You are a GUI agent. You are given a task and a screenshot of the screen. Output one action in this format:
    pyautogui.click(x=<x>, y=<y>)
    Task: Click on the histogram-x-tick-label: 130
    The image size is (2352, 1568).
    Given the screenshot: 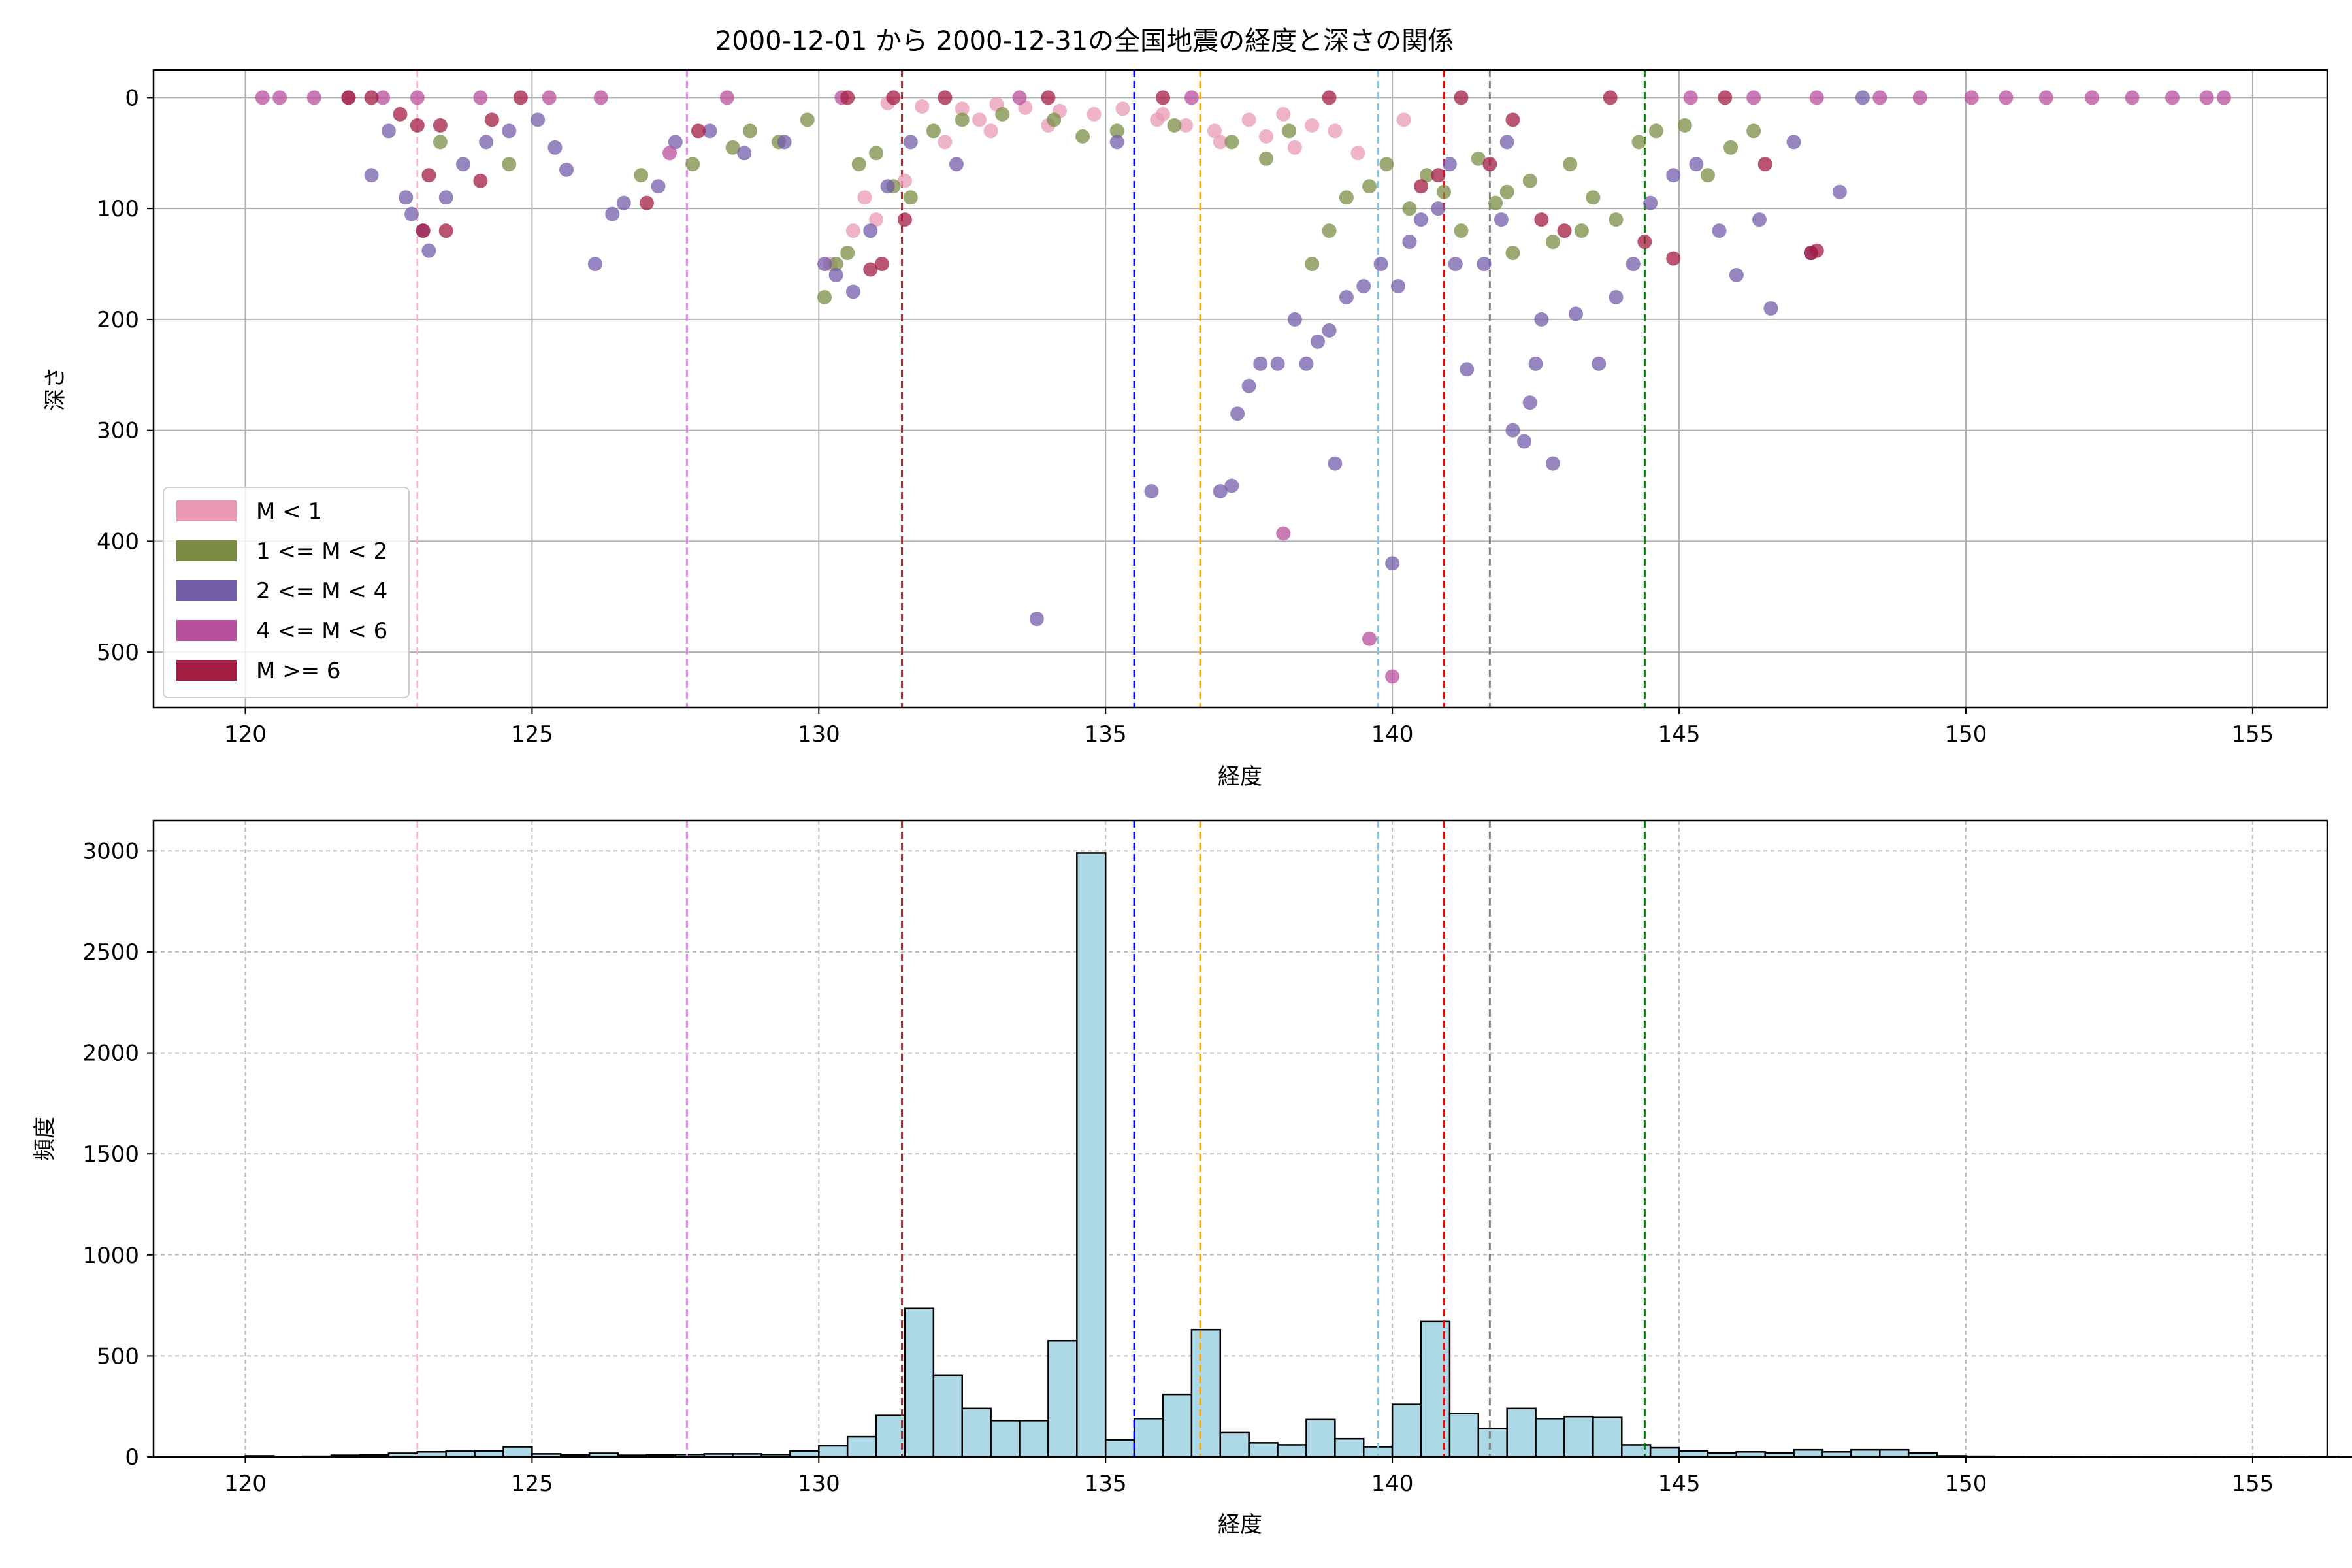 What is the action you would take?
    pyautogui.click(x=819, y=1484)
    